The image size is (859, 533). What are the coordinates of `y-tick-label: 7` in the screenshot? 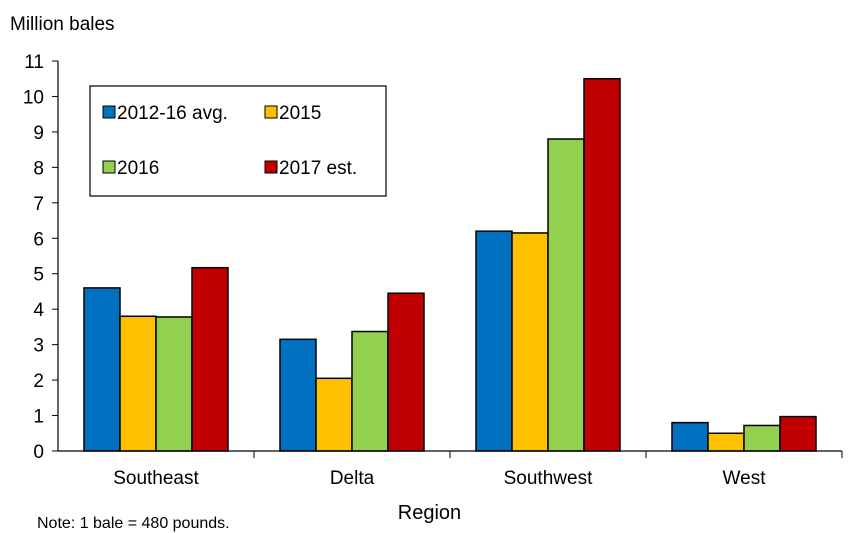 It's located at (38, 204).